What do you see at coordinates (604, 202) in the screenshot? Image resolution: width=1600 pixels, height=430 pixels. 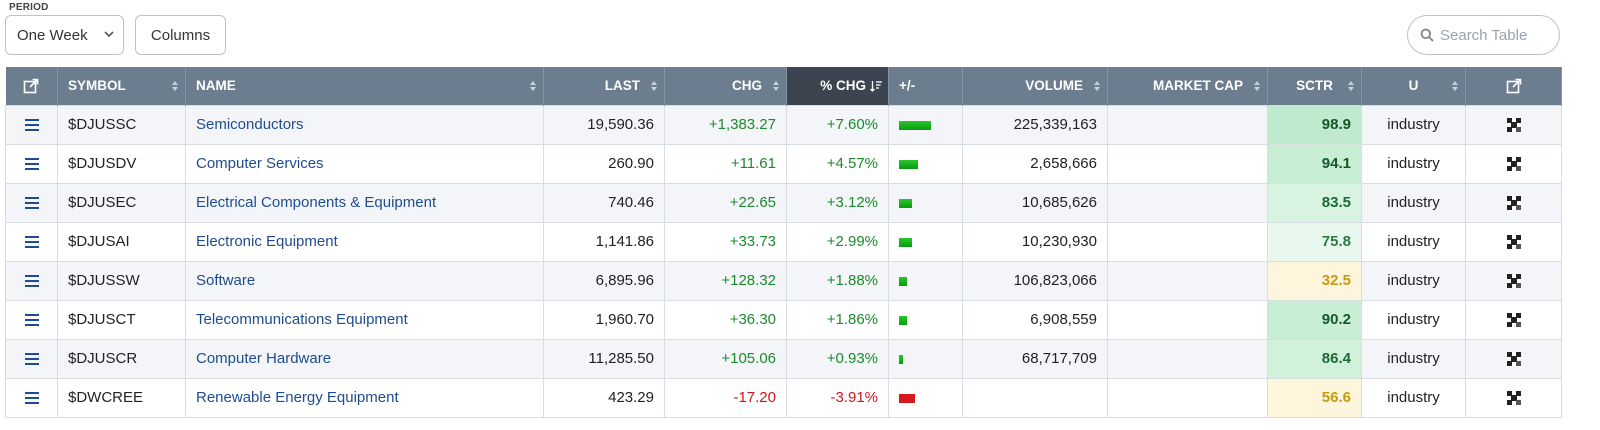 I see `last-cell: 740.46` at bounding box center [604, 202].